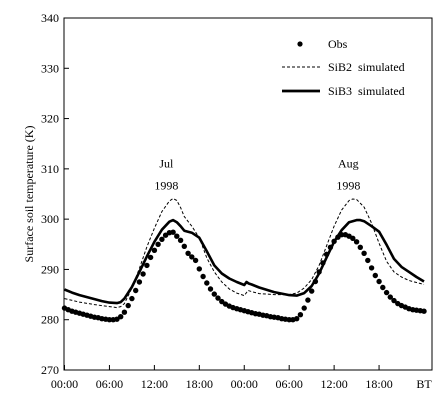  I want to click on y-tick-label: 290, so click(50, 269).